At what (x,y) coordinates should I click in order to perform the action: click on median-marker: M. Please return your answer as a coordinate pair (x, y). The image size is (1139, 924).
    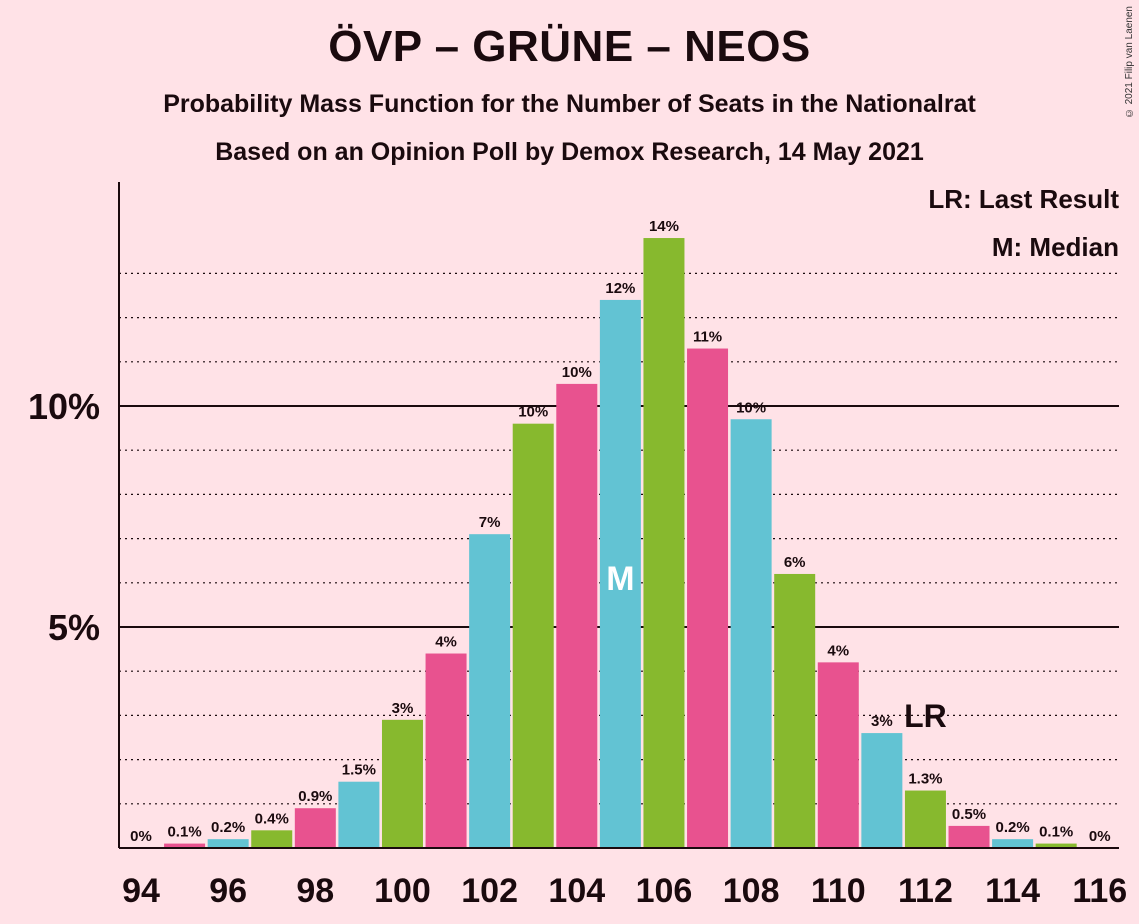
    Looking at the image, I should click on (620, 579).